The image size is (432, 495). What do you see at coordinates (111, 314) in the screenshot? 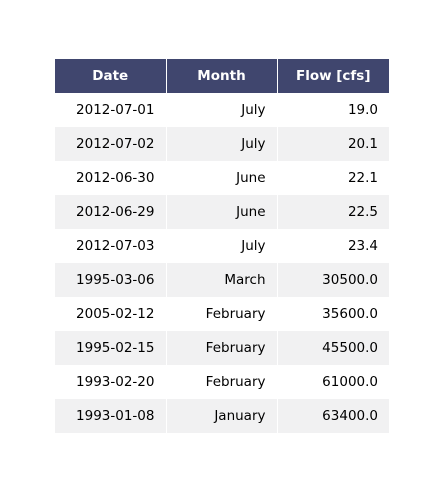
I see `date-cell: 2005-02-12` at bounding box center [111, 314].